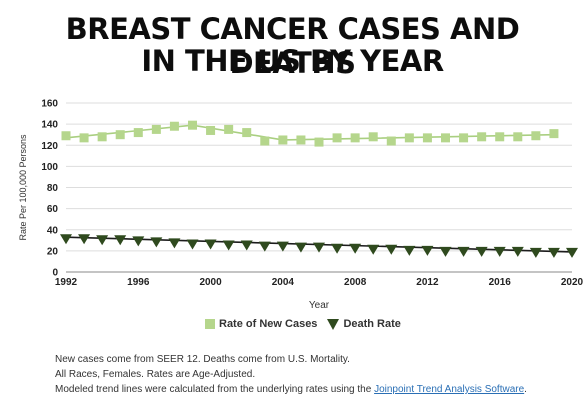  Describe the element at coordinates (333, 324) in the screenshot. I see `death-rate-legend-marker` at that location.